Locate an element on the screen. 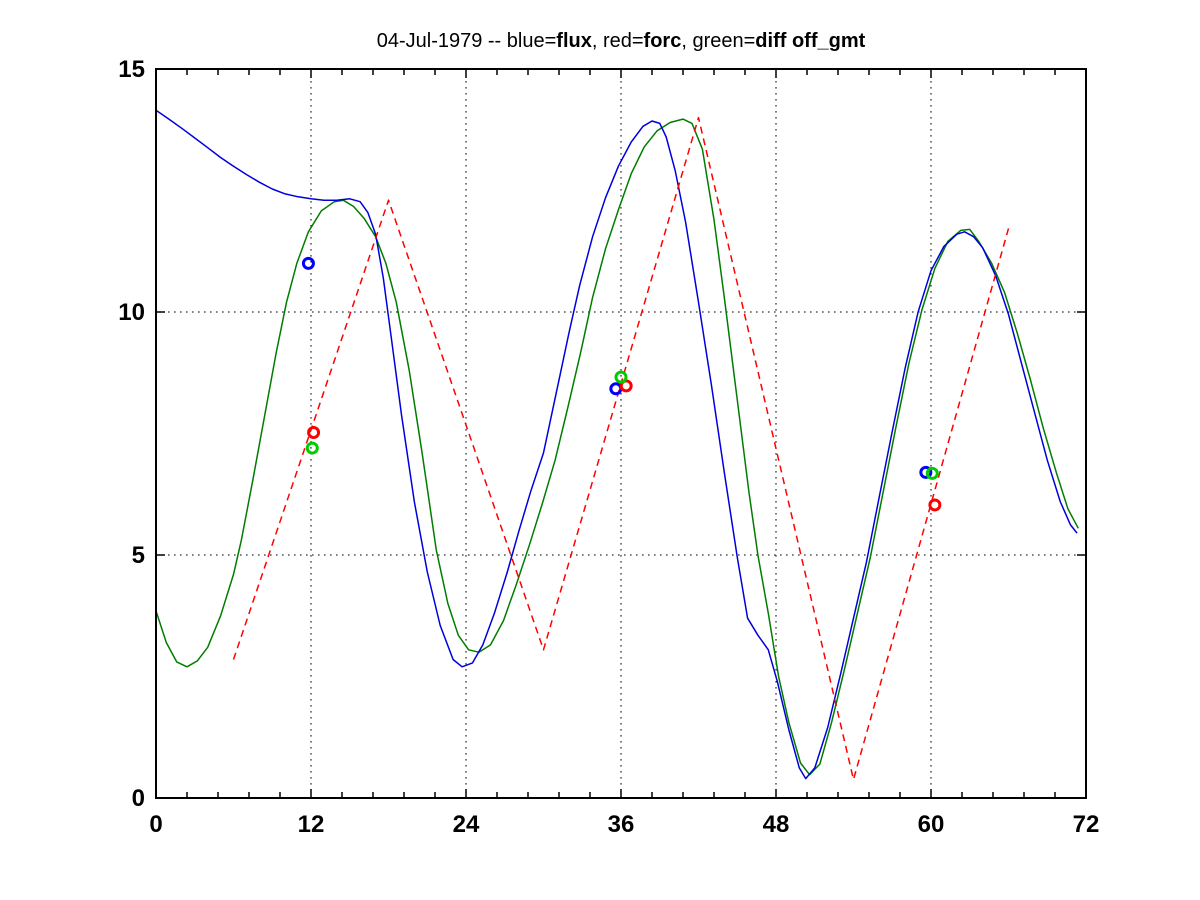 This screenshot has height=900, width=1200. x-tick-label-0: 0 is located at coordinates (155, 824).